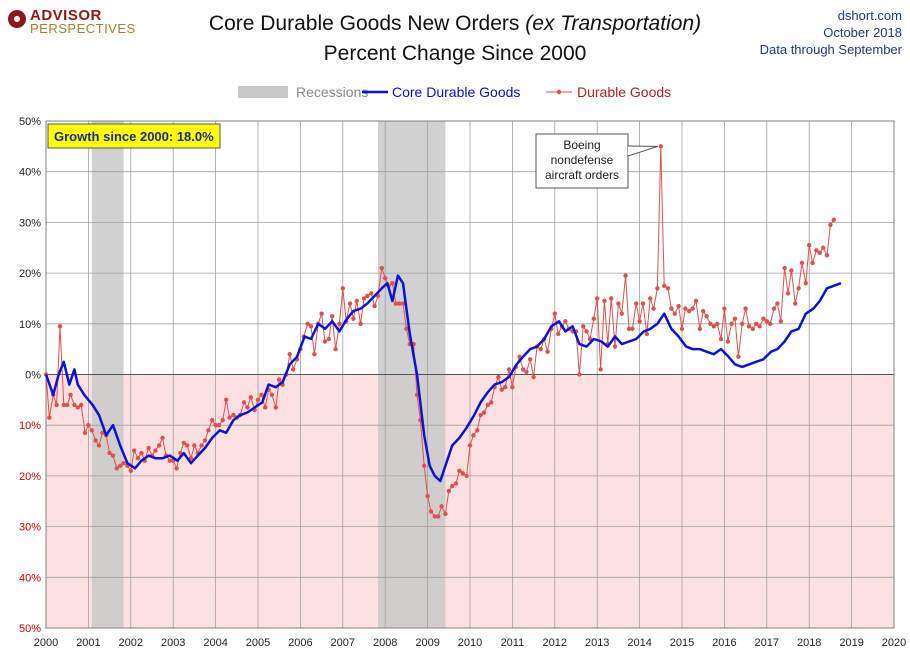  I want to click on x-tick-label-19: 2019, so click(851, 643).